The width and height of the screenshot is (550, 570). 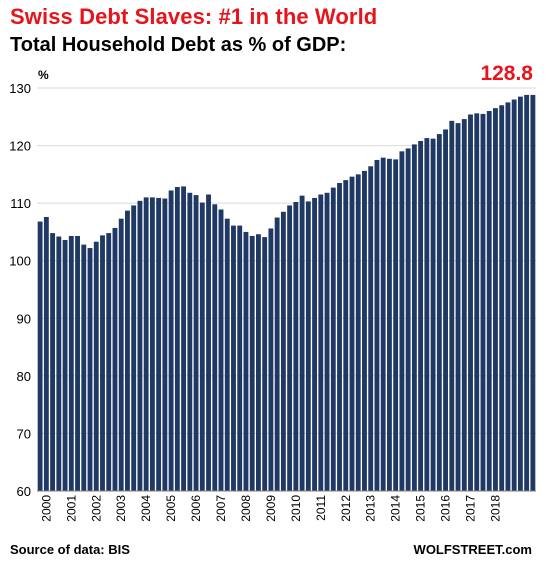 What do you see at coordinates (146, 508) in the screenshot?
I see `x-tick-label: 2004` at bounding box center [146, 508].